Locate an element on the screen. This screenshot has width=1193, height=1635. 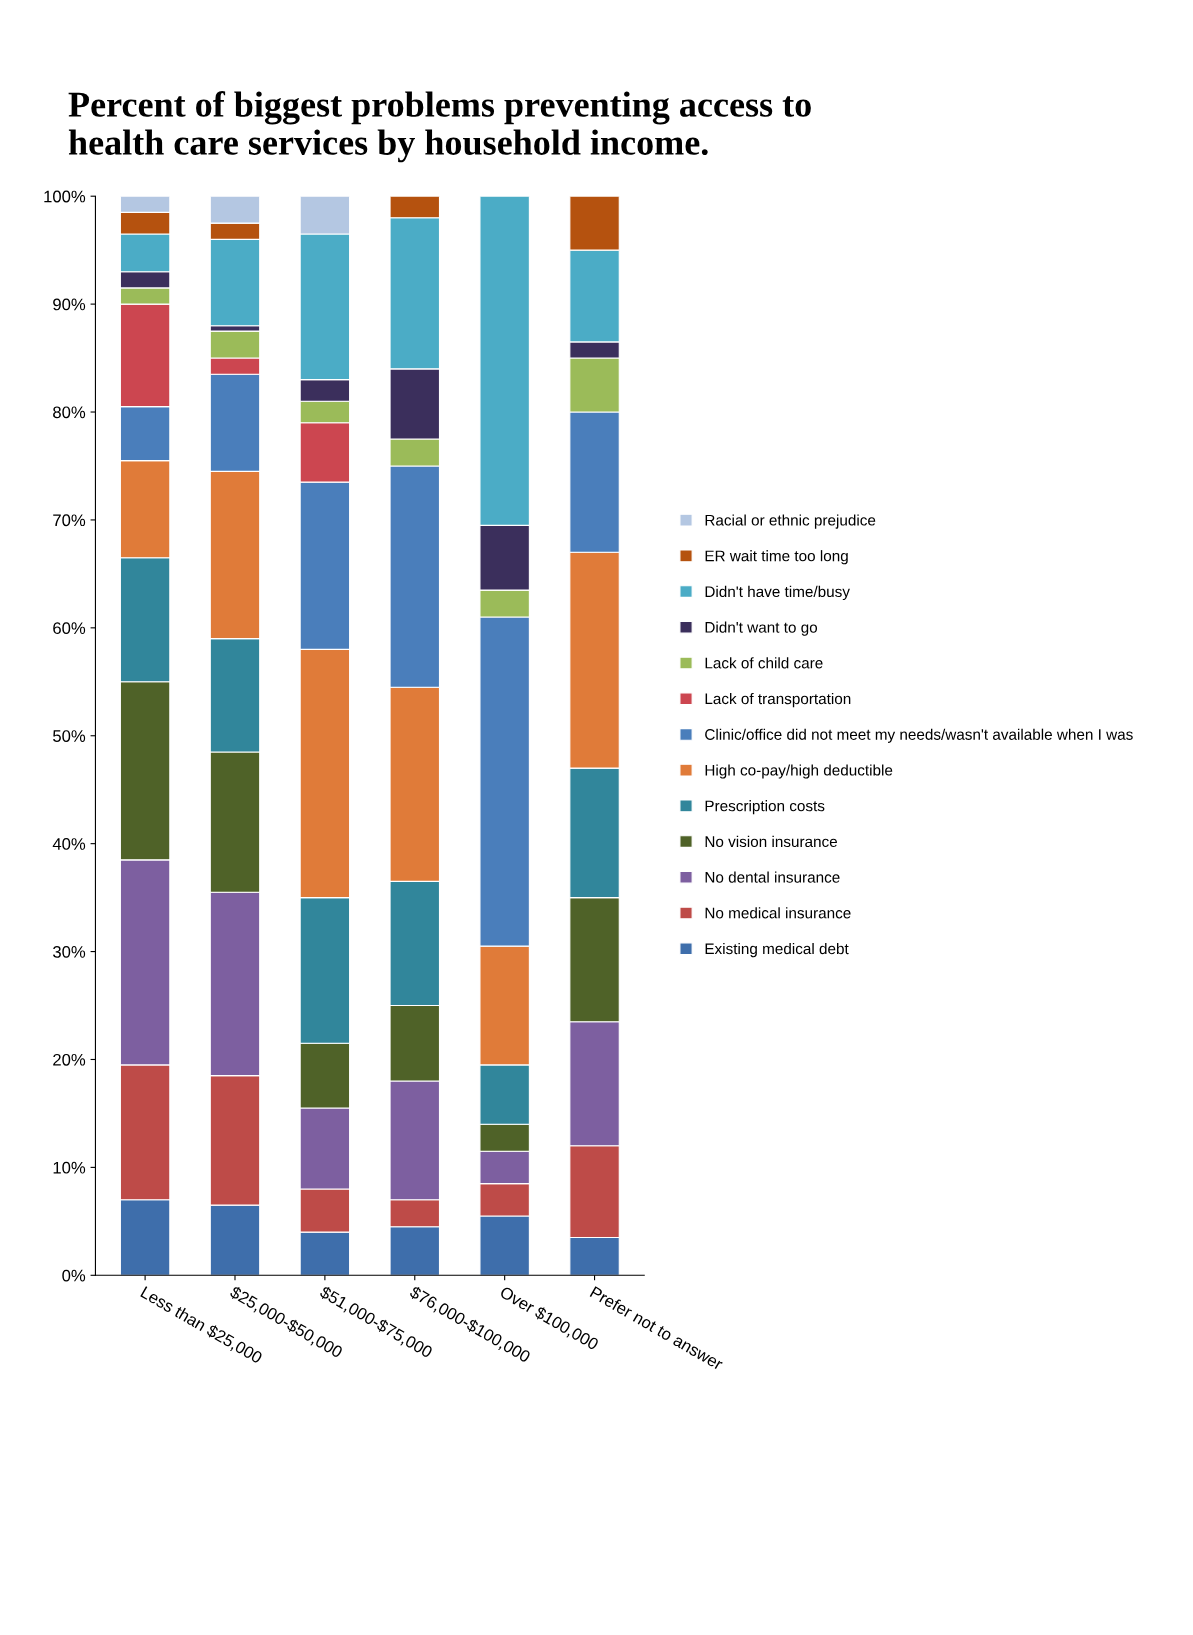
y-tick-label: 90% is located at coordinates (69, 304).